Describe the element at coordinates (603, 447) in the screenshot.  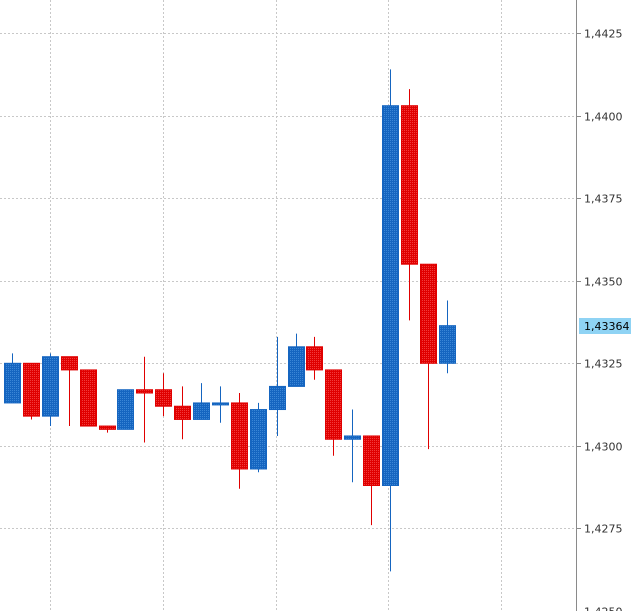
I see `price-axis-tick-label: 1,4300` at that location.